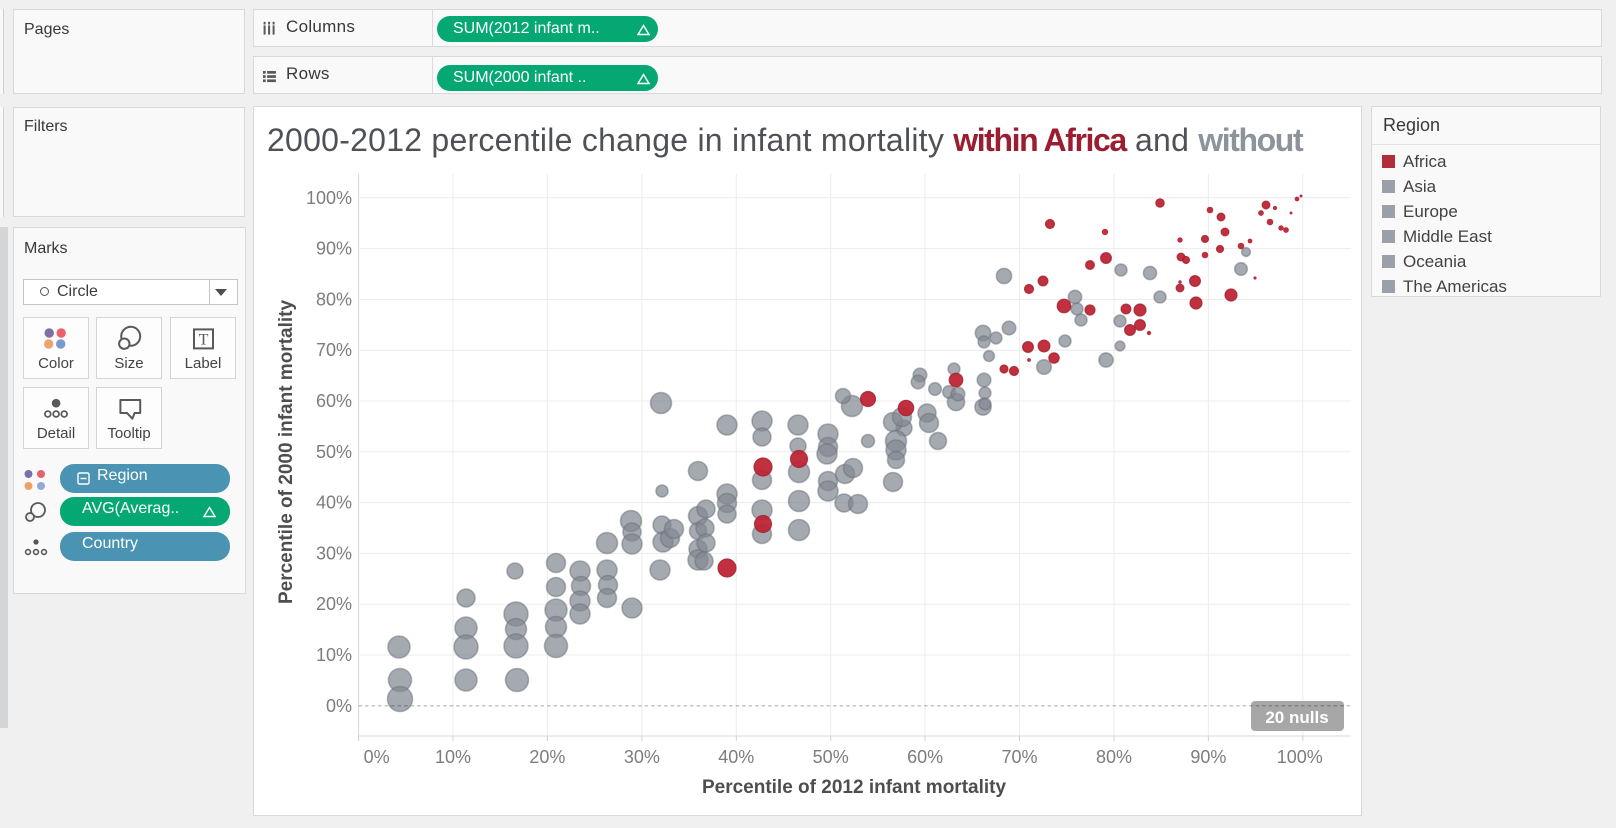  I want to click on svg-text:Percentile of 2012 infant mort: Percentile of 2012 infant mortality, so click(854, 787).